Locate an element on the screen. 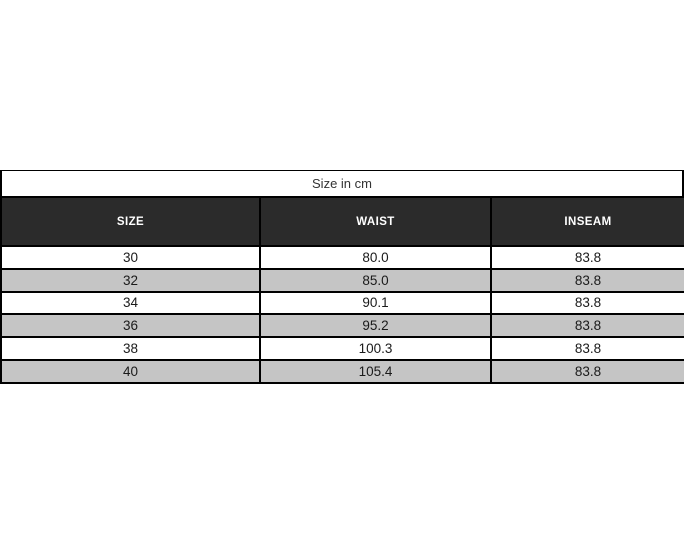 The image size is (684, 560). column-header-inseam: INSEAM is located at coordinates (587, 221).